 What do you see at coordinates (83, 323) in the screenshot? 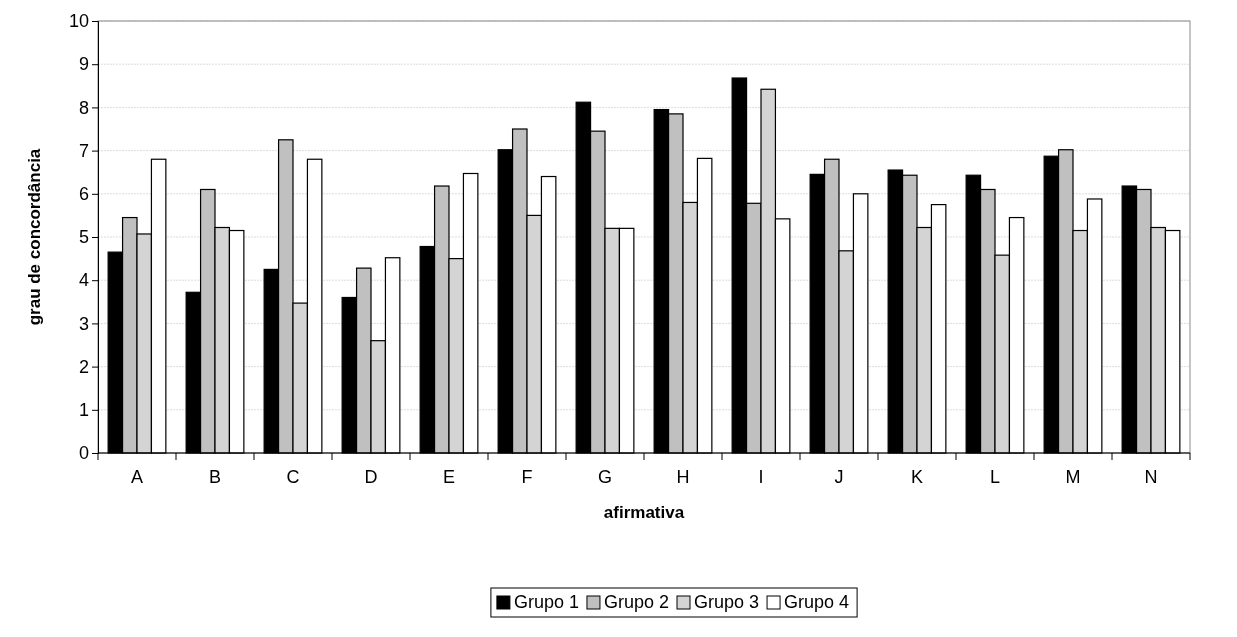
I see `y-tick-label: 3` at bounding box center [83, 323].